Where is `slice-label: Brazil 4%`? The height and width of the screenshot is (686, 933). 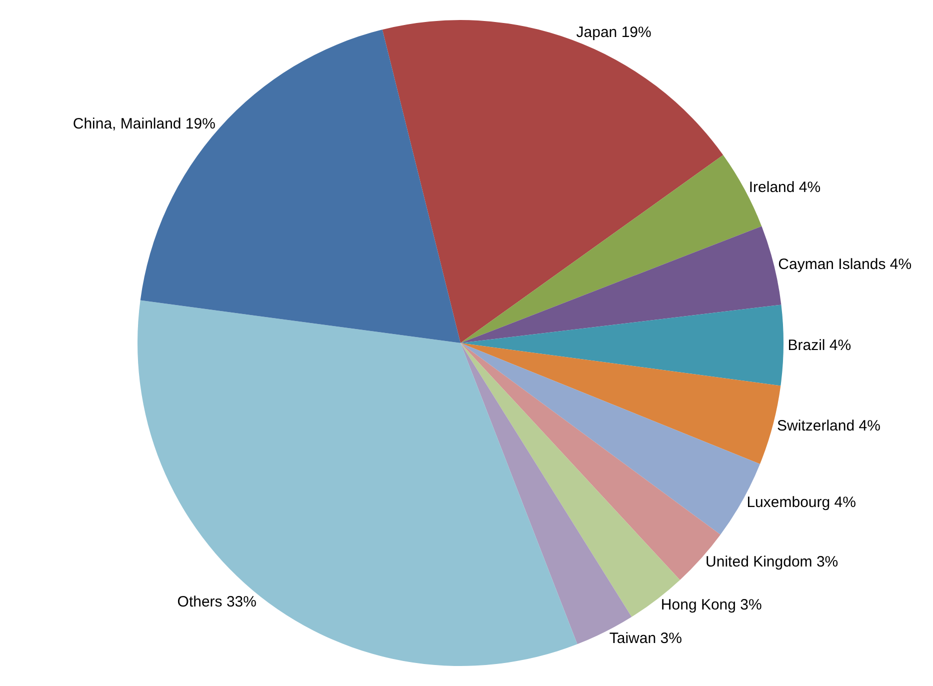 slice-label: Brazil 4% is located at coordinates (820, 345).